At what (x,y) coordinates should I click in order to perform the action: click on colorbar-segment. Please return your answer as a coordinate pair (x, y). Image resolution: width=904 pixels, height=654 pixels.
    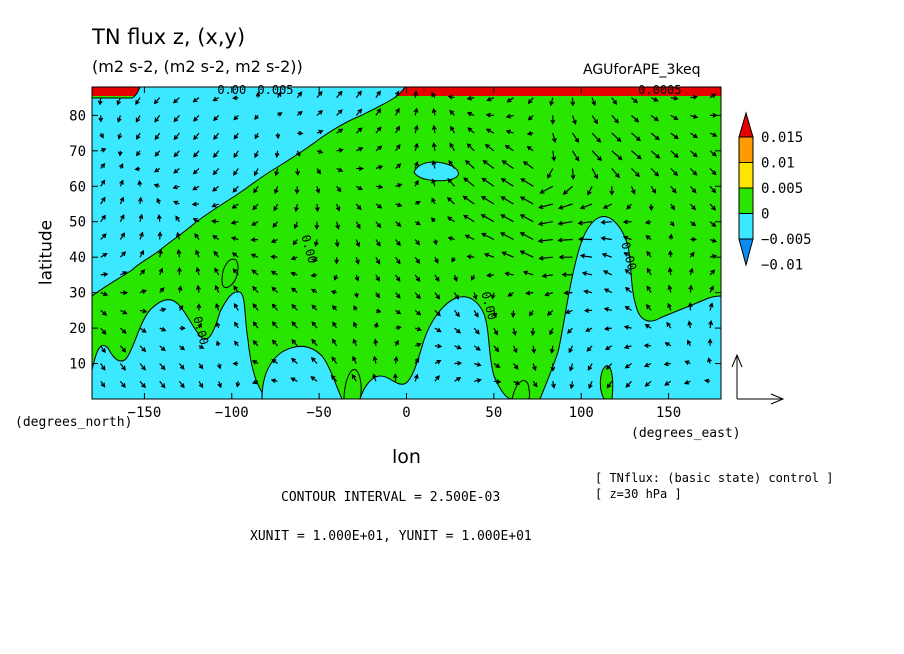
    Looking at the image, I should click on (746, 200).